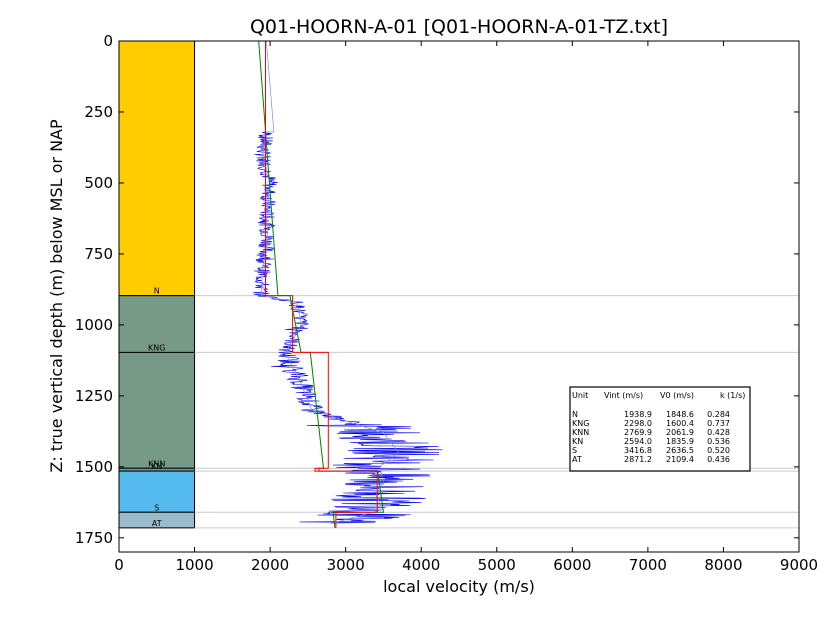 The height and width of the screenshot is (630, 840). What do you see at coordinates (580, 395) in the screenshot?
I see `table-header-cell: Unit` at bounding box center [580, 395].